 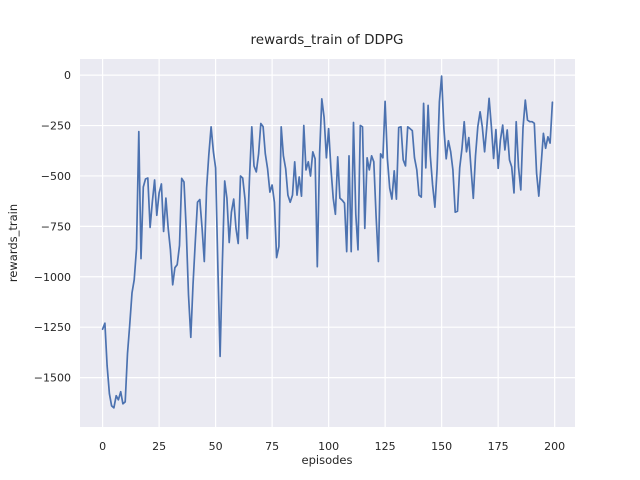 I want to click on chart-title: rewards_train of DDPG, so click(x=327, y=40).